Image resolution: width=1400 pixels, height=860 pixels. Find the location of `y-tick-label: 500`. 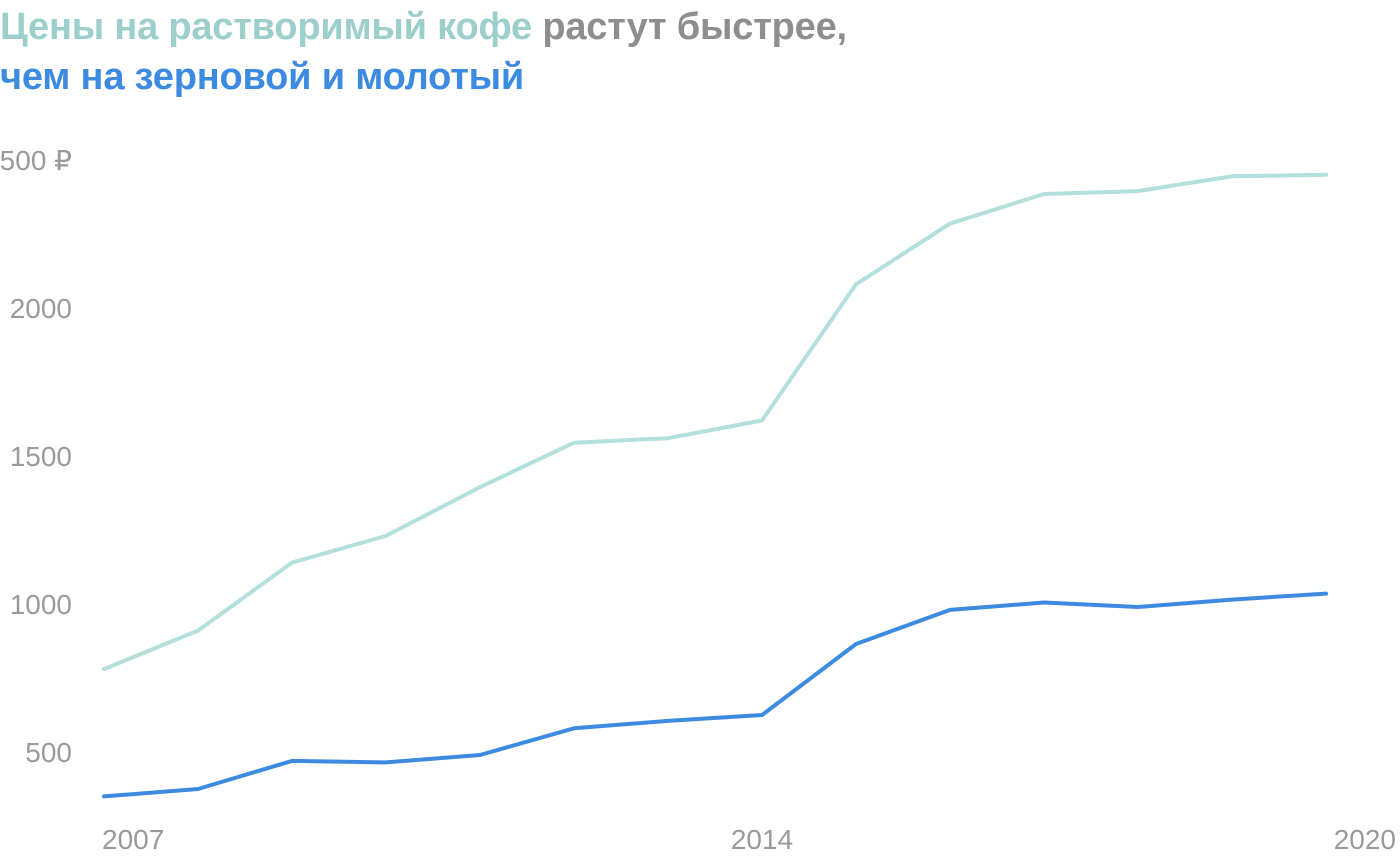

y-tick-label: 500 is located at coordinates (48, 752).